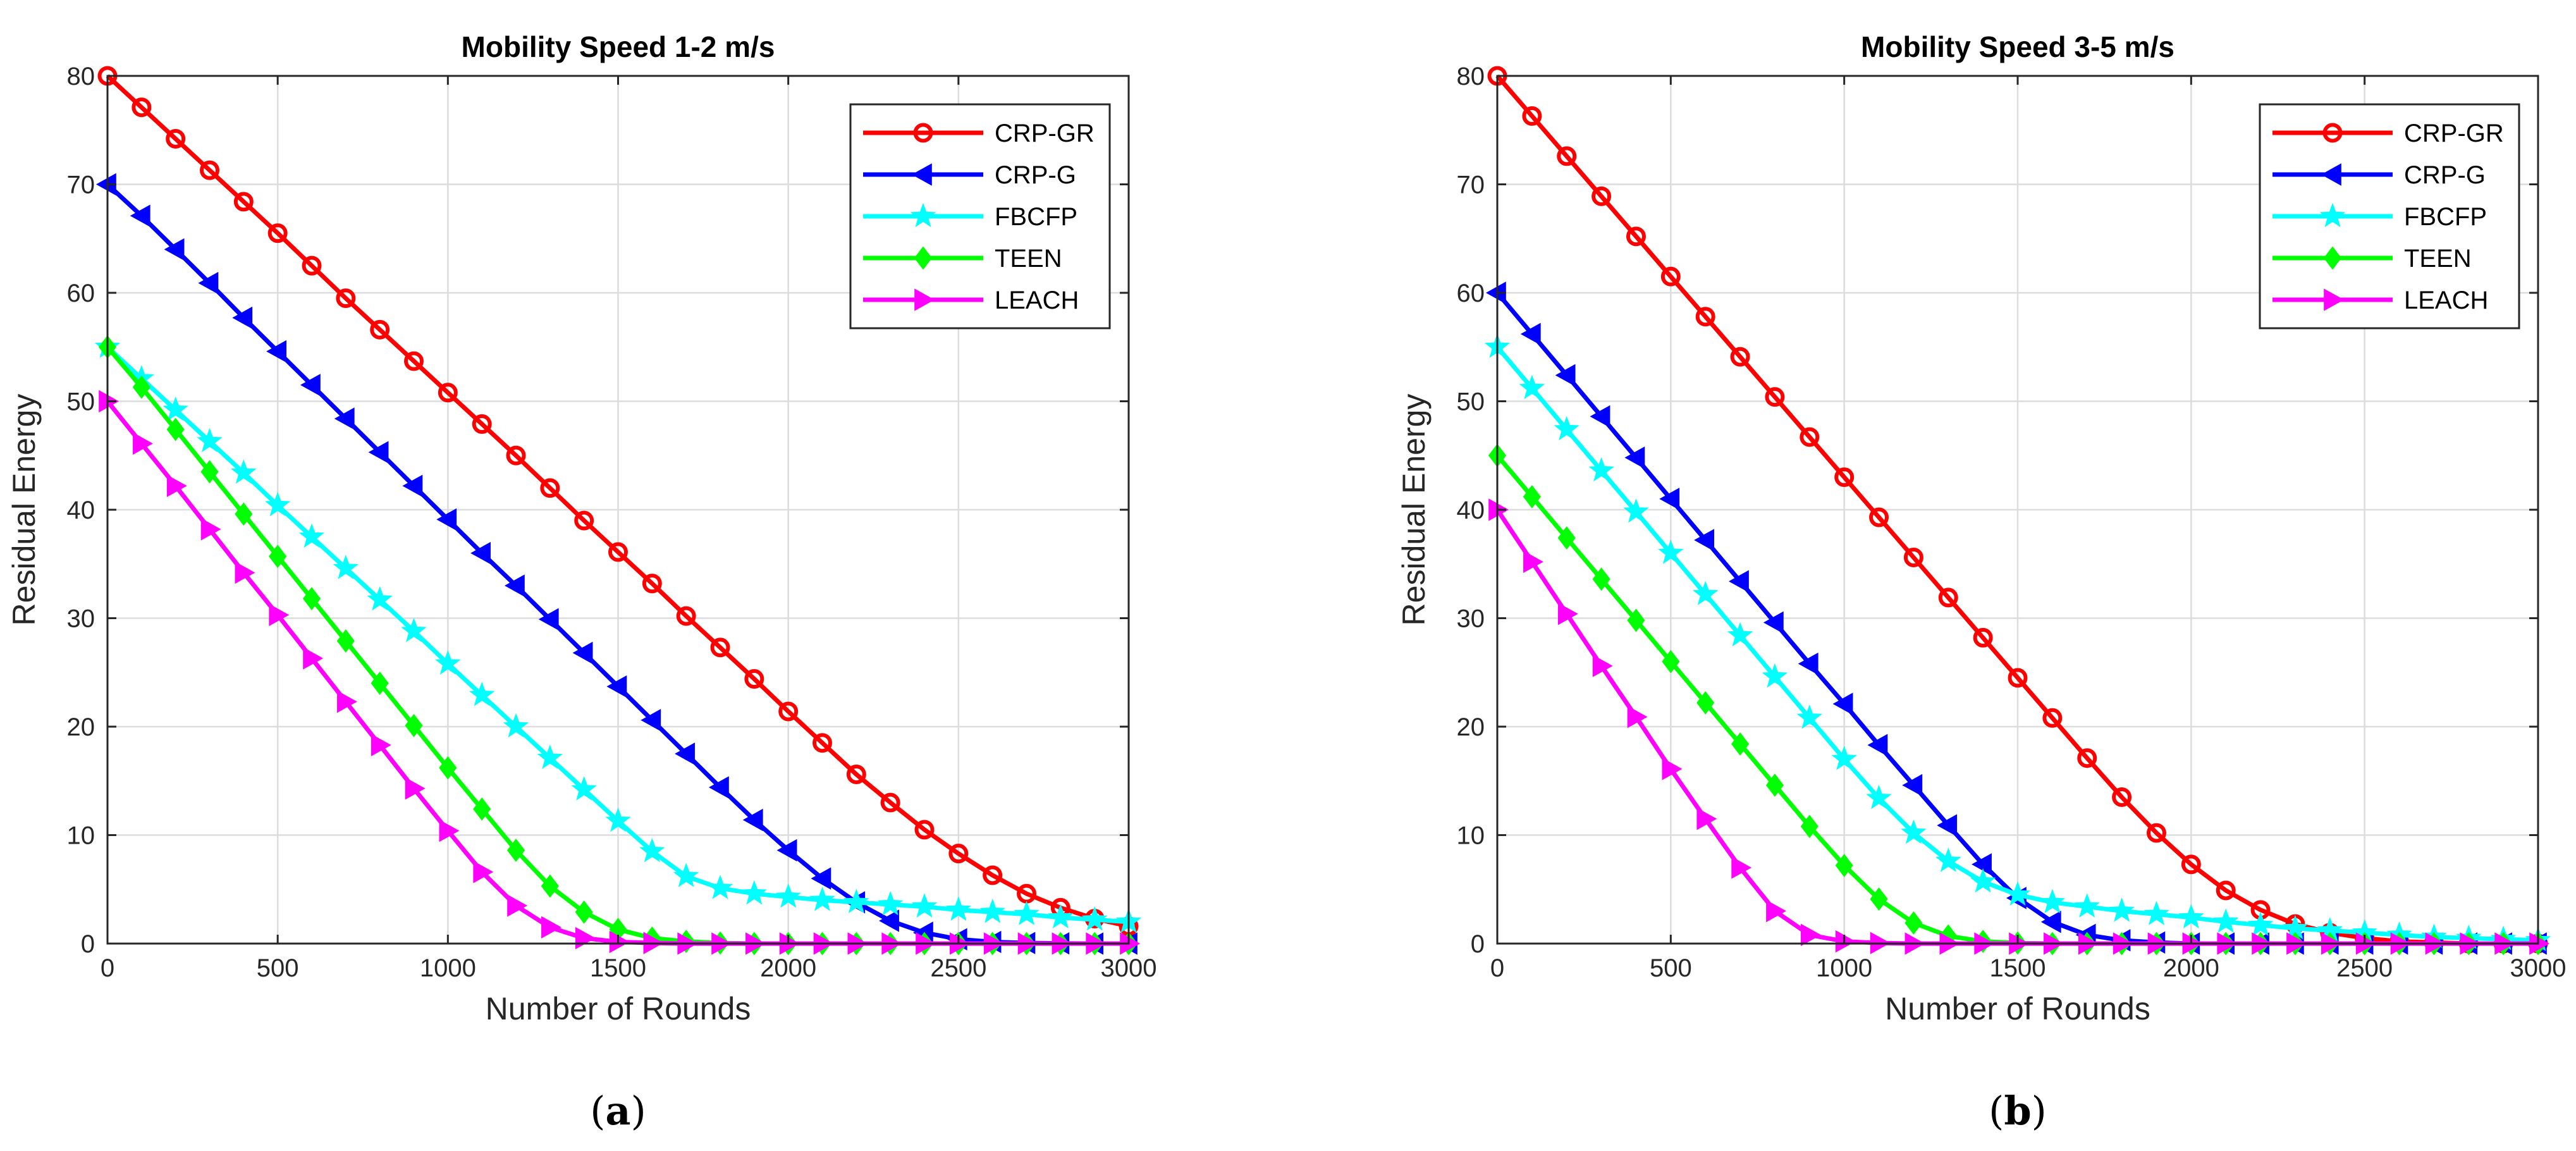 This screenshot has height=1151, width=2576. Describe the element at coordinates (88, 944) in the screenshot. I see `y-tick-label: 0` at that location.